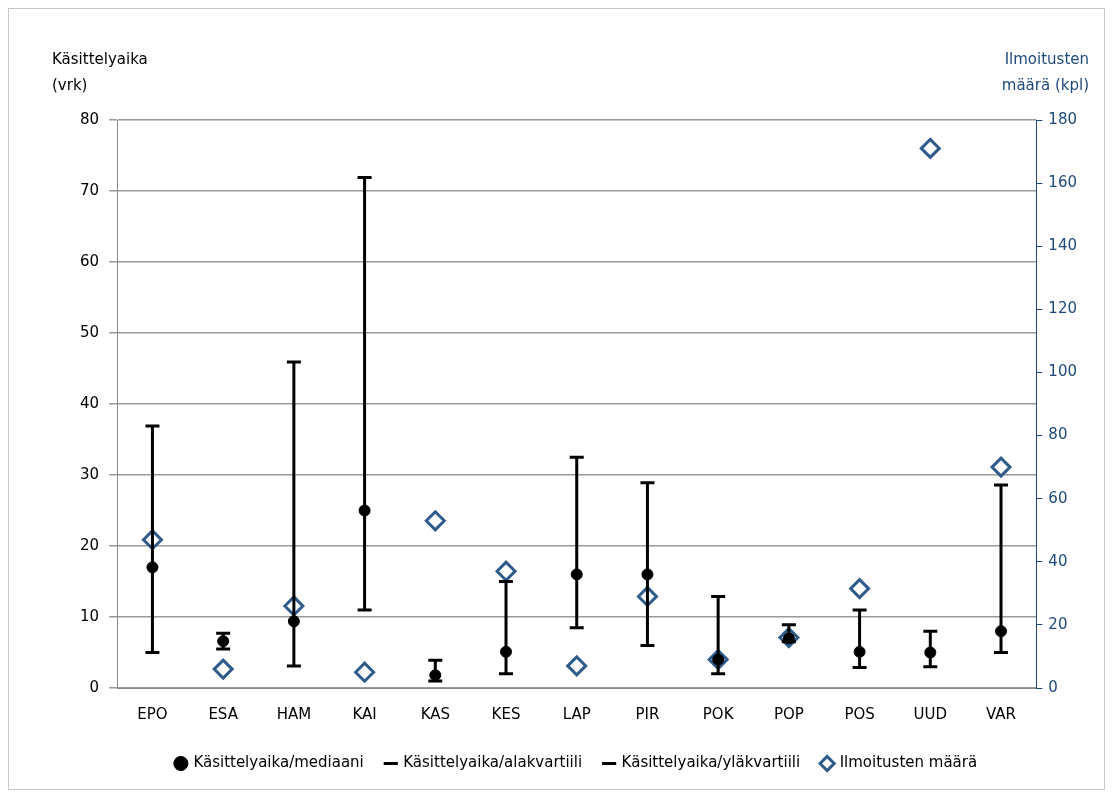 Image resolution: width=1113 pixels, height=801 pixels. Describe the element at coordinates (89, 260) in the screenshot. I see `y-tick-label: 60` at that location.